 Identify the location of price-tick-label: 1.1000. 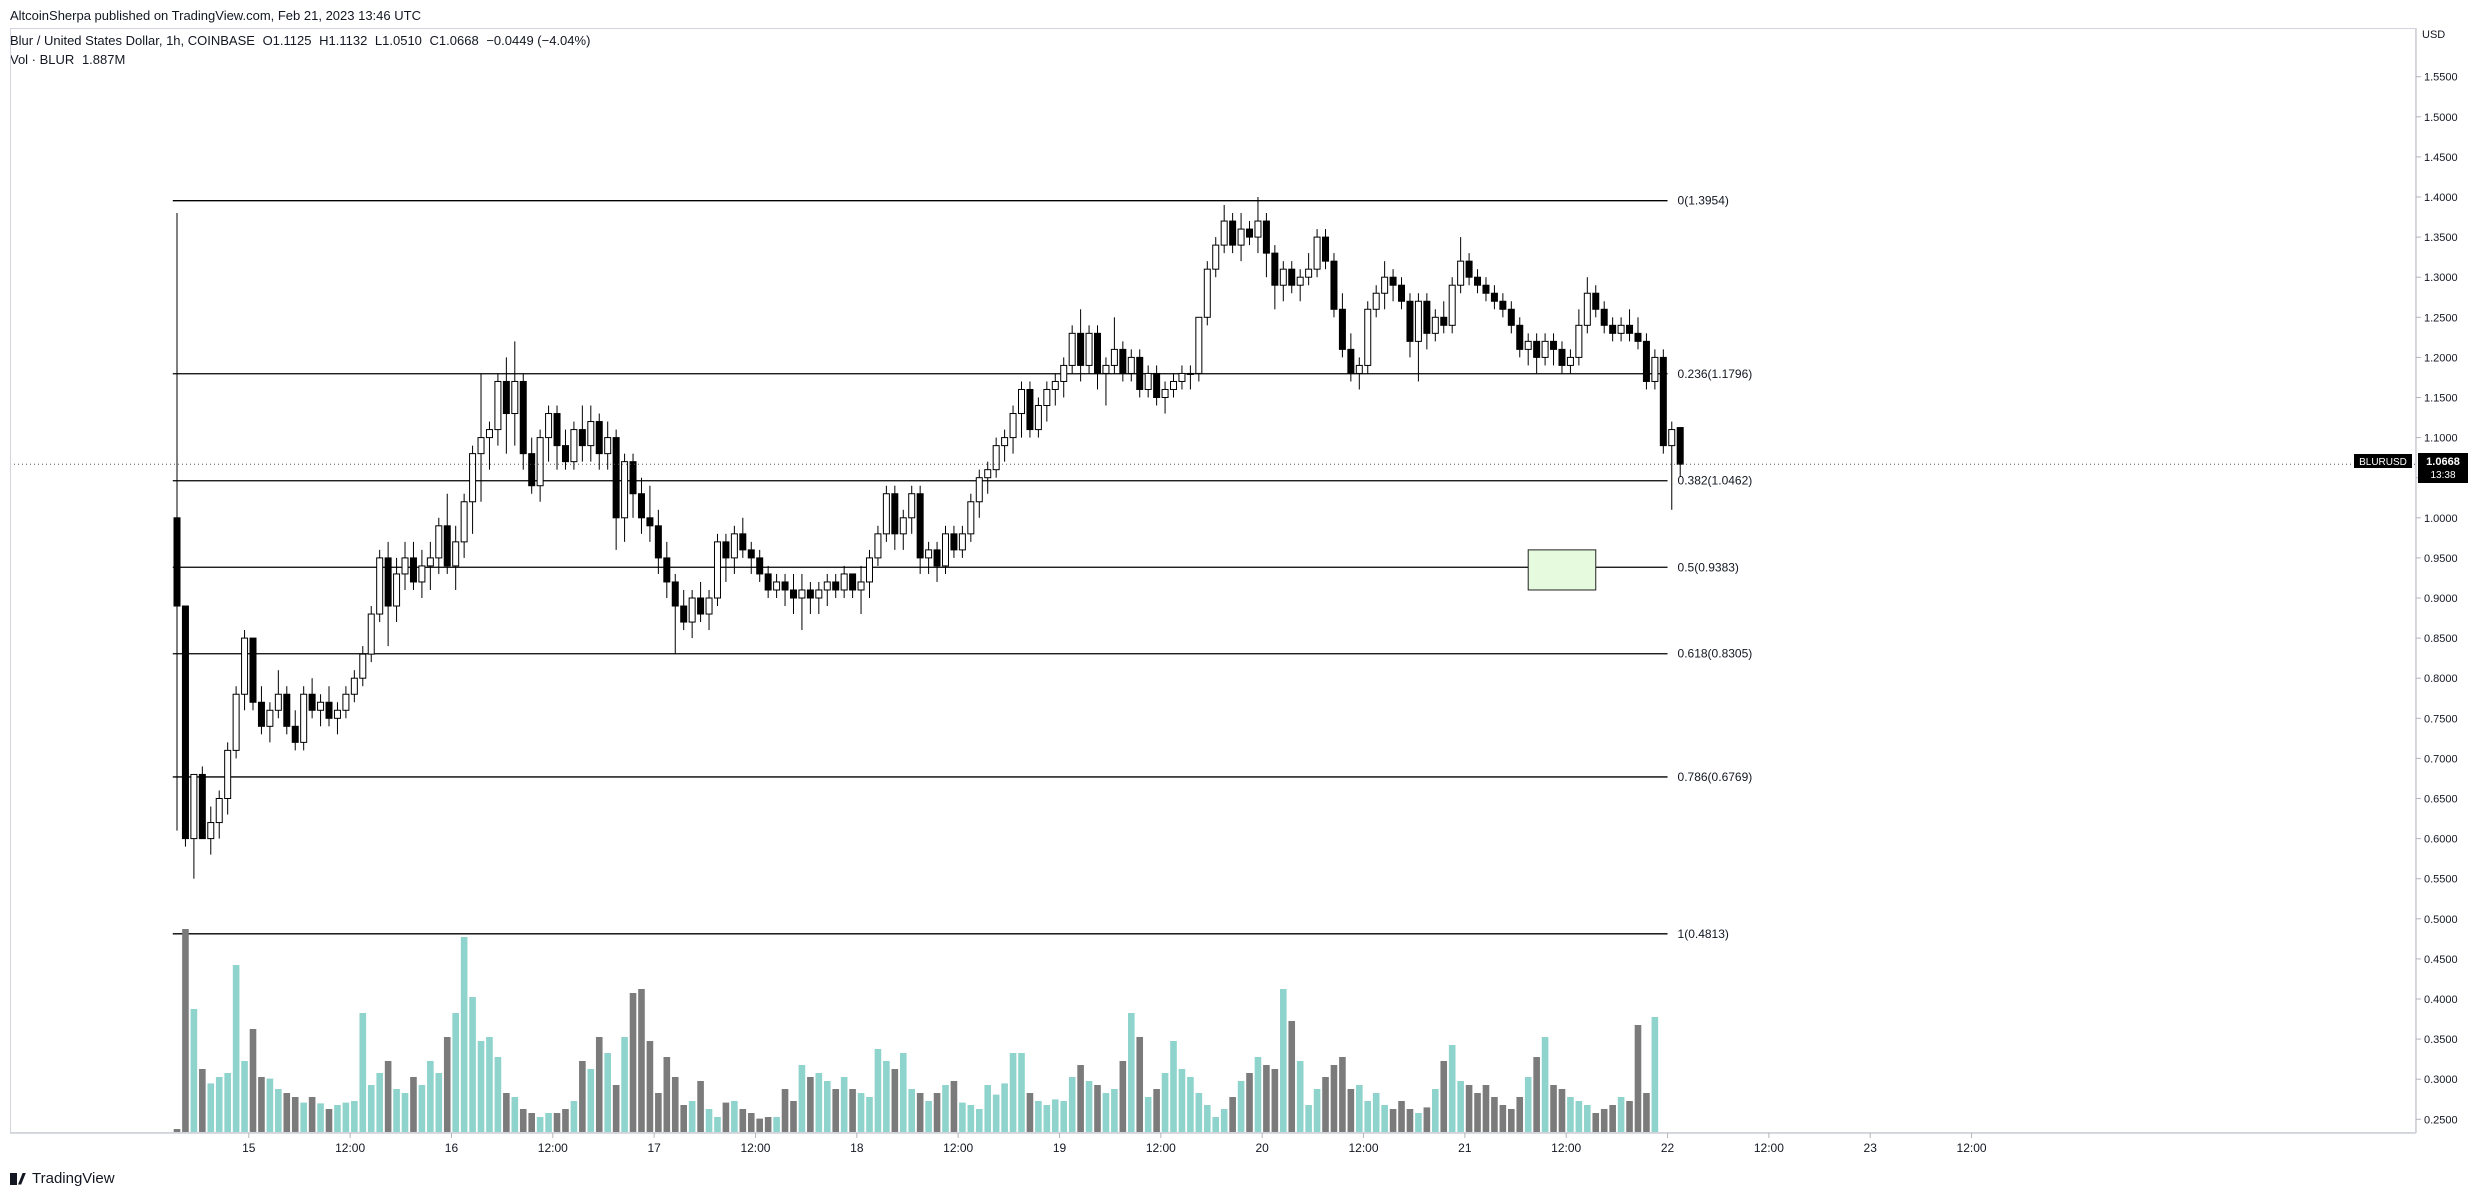
(2441, 439).